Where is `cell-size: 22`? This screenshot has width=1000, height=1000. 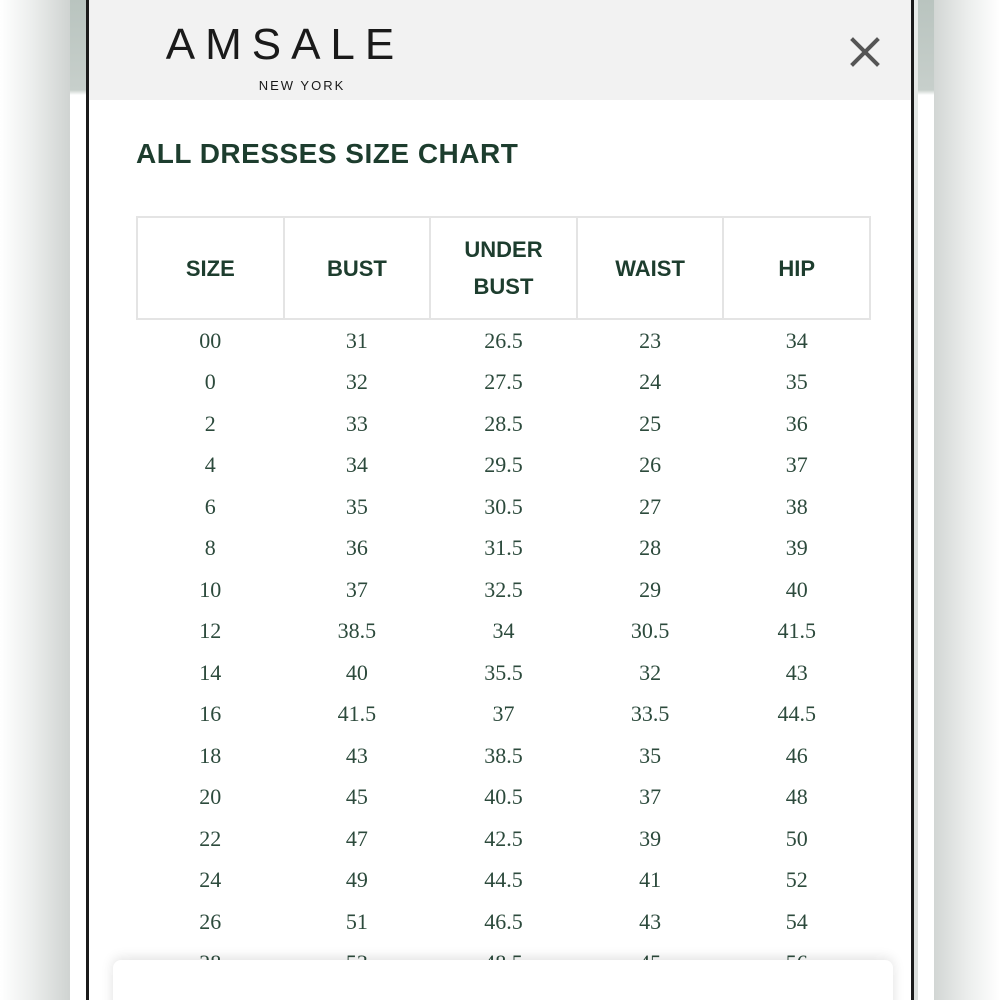 cell-size: 22 is located at coordinates (210, 838).